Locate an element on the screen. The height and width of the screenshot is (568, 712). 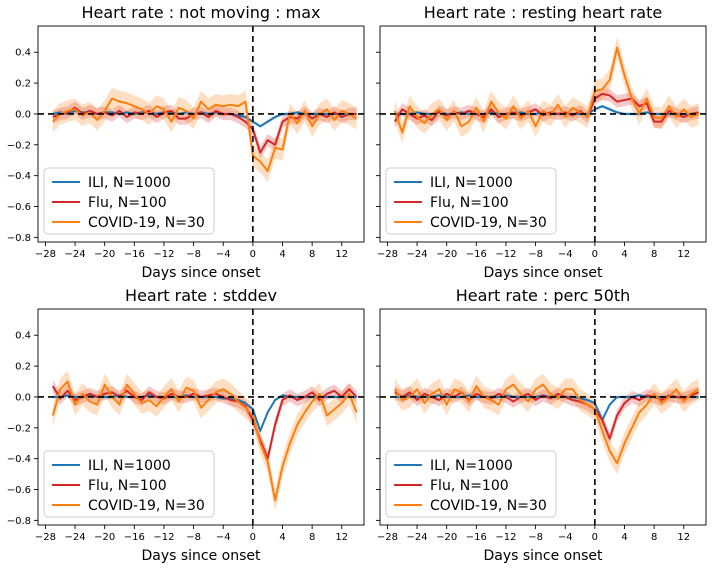
subplot-title: Heart rate : perc 50th is located at coordinates (543, 295).